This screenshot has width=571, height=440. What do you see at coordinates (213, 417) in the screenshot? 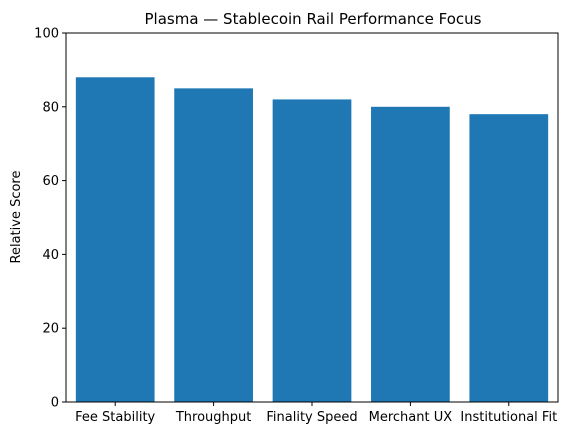
I see `x-tick-label: Throughput` at bounding box center [213, 417].